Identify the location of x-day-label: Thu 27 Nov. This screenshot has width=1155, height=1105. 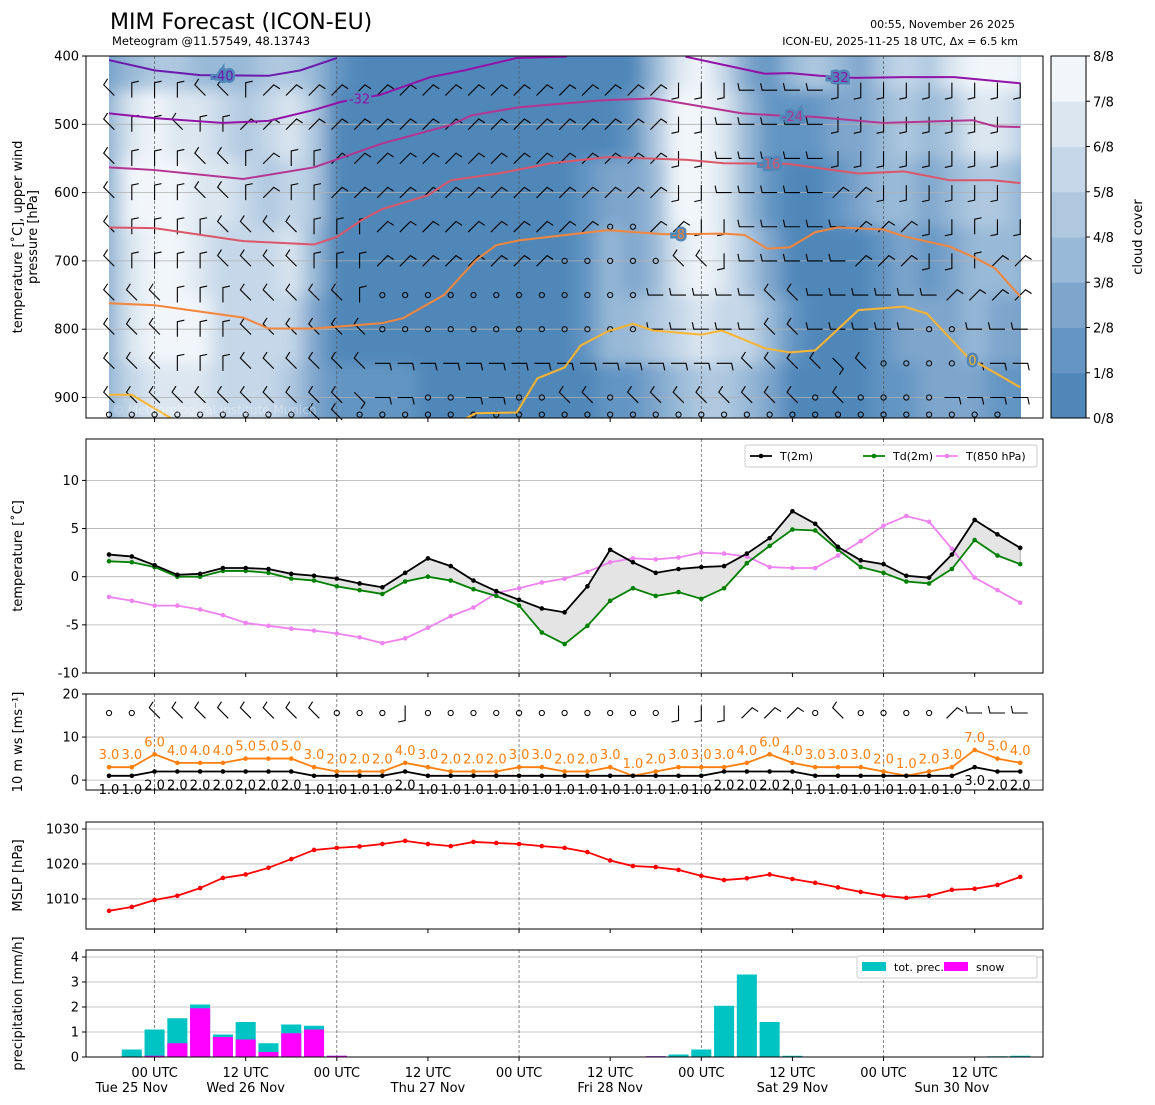
(428, 1088).